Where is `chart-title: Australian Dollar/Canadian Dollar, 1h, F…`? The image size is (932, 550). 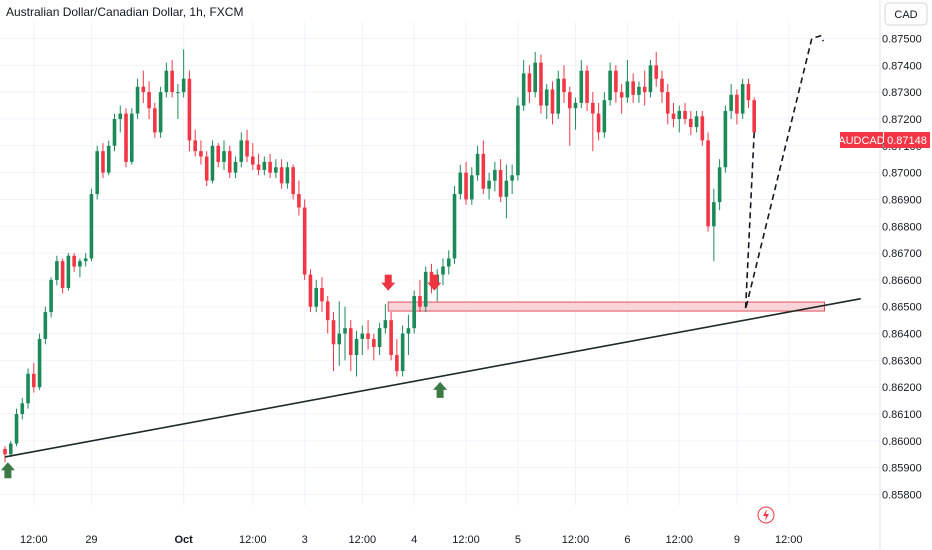 chart-title: Australian Dollar/Canadian Dollar, 1h, F… is located at coordinates (124, 12).